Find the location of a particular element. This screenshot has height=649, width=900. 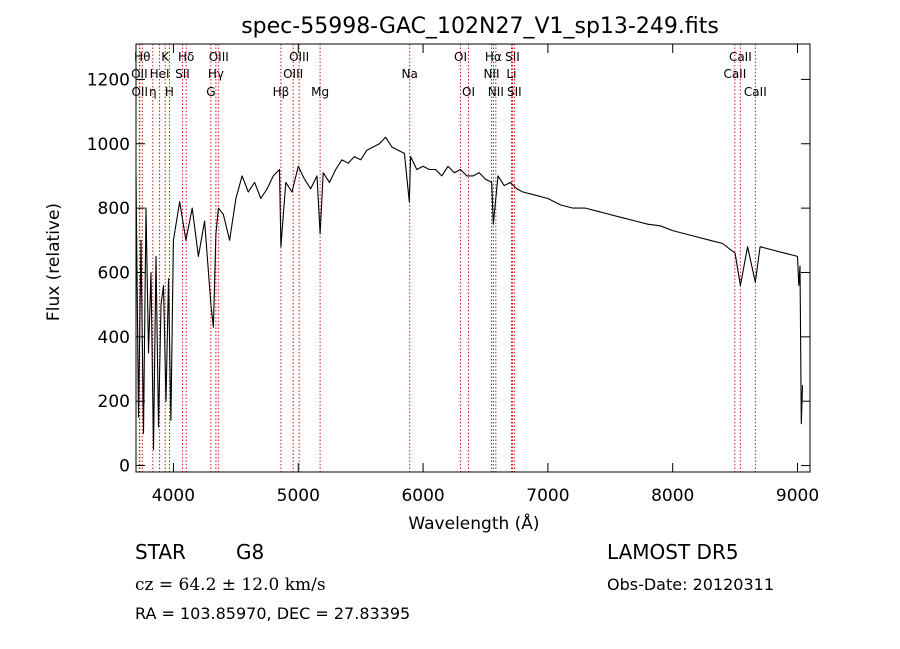

survey-name: LAMOST DR5 is located at coordinates (673, 552).